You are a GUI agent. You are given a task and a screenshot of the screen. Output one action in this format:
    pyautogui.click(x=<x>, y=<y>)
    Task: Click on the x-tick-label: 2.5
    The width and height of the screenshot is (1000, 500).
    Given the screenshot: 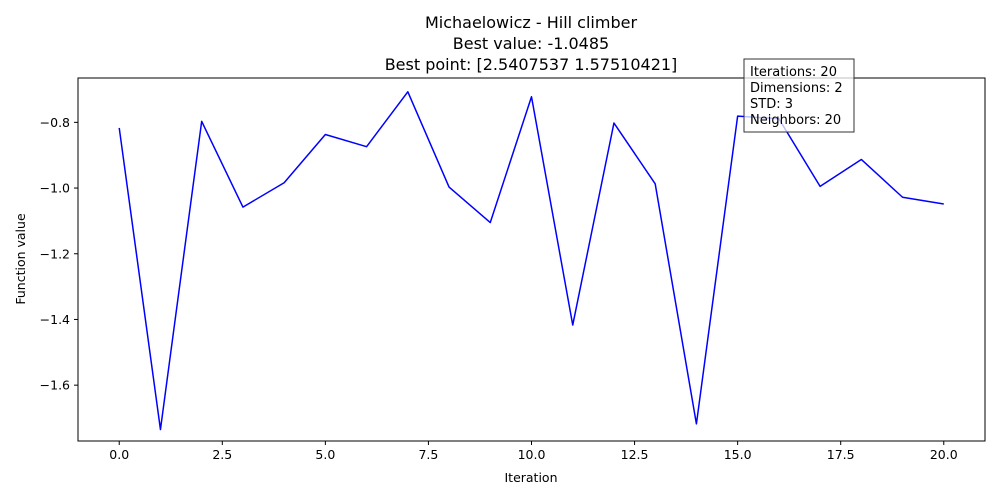 What is the action you would take?
    pyautogui.click(x=222, y=454)
    